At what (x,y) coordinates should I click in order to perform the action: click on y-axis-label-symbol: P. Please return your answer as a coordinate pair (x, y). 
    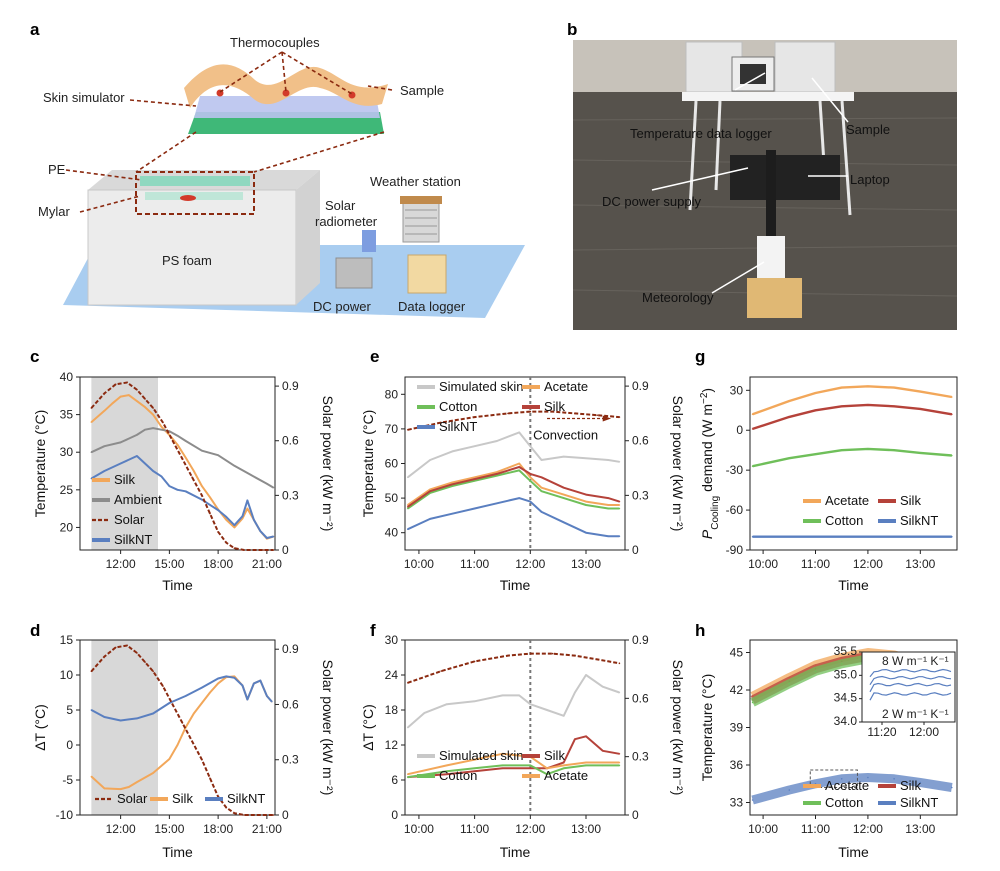
    Looking at the image, I should click on (707, 534).